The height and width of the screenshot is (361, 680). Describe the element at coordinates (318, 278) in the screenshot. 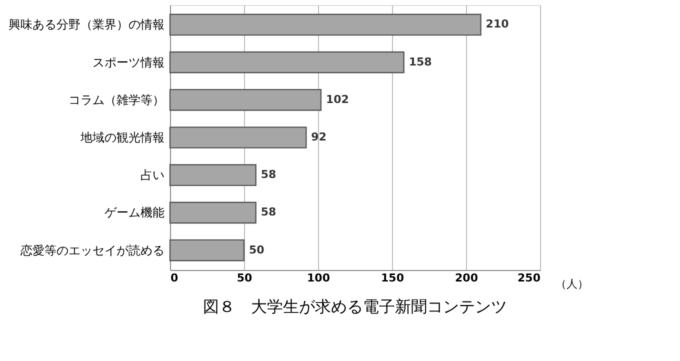

I see `x-tick-label: 100` at that location.